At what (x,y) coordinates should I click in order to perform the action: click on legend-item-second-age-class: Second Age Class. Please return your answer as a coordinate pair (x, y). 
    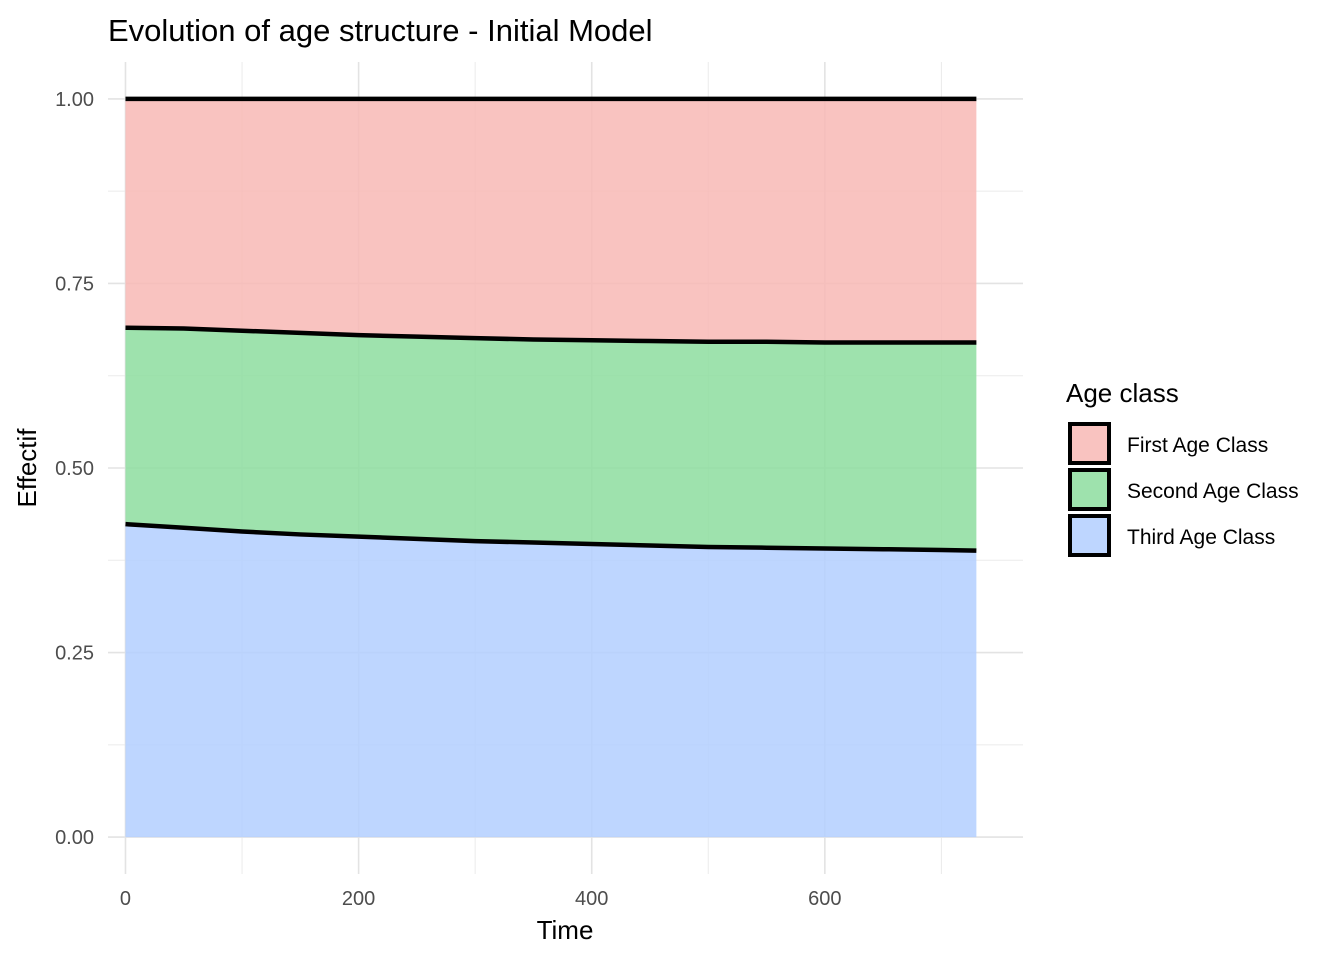
    Looking at the image, I should click on (1183, 489).